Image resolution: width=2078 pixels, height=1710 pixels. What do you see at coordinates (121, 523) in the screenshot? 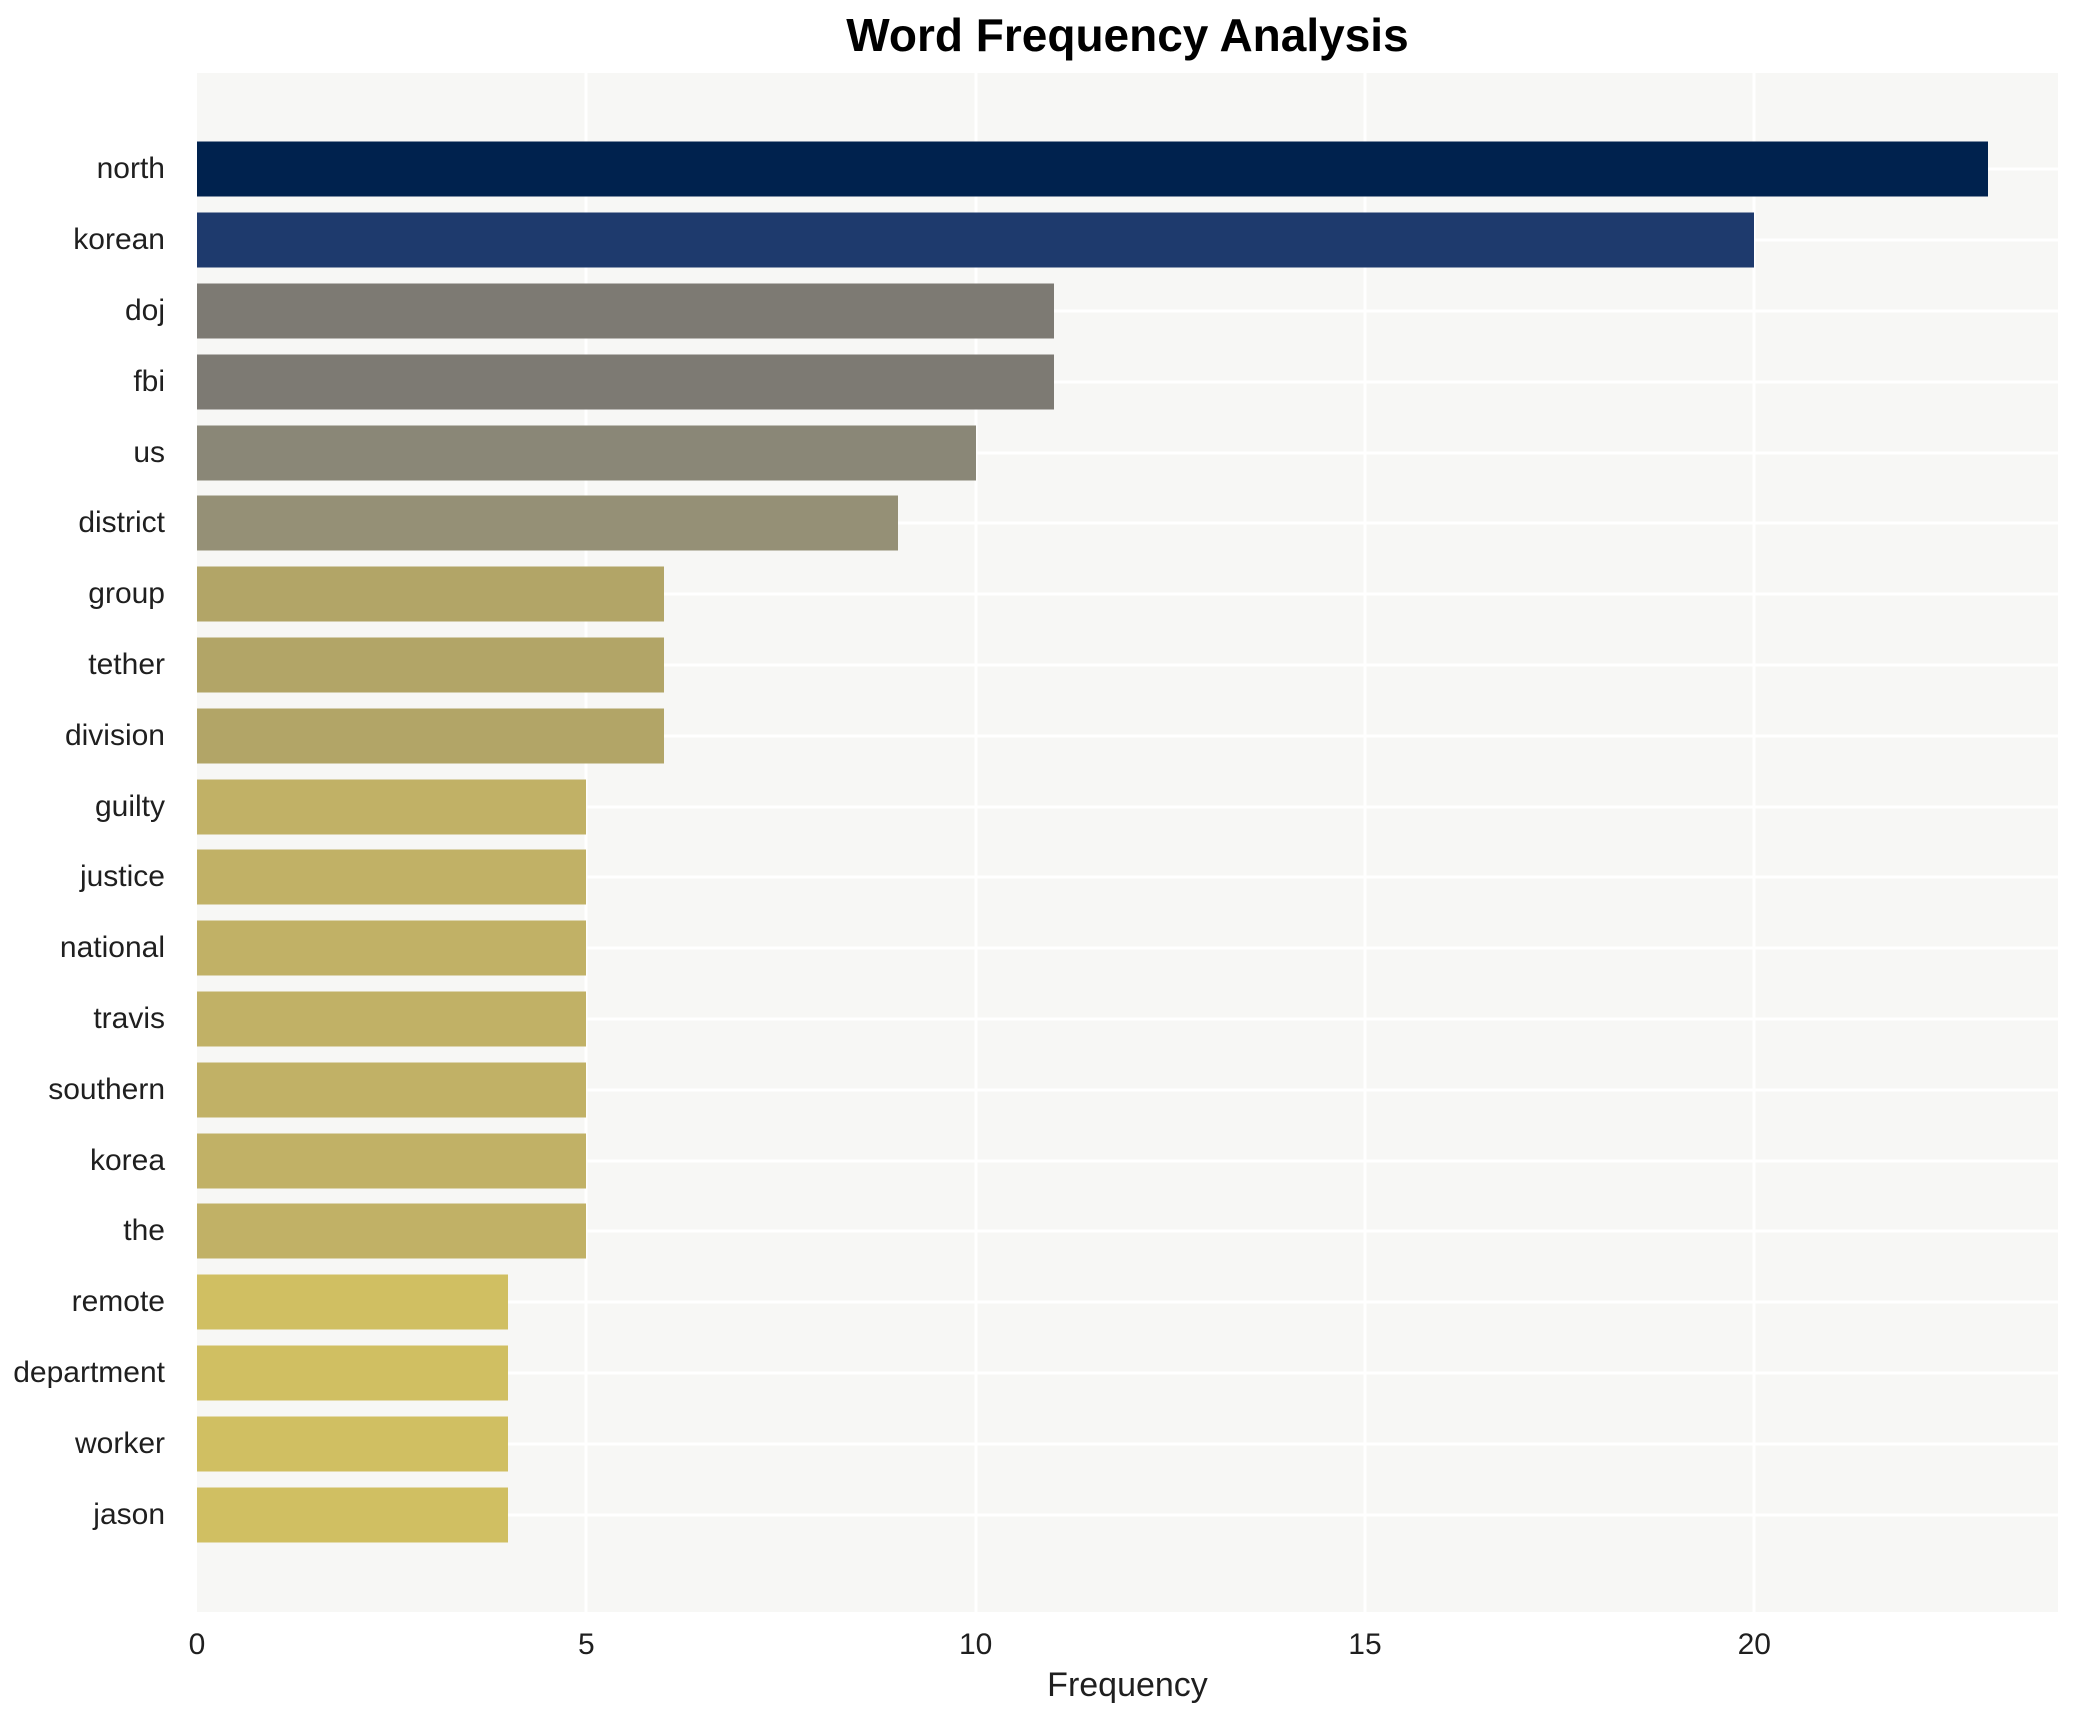
I see `y-tick-label: district` at bounding box center [121, 523].